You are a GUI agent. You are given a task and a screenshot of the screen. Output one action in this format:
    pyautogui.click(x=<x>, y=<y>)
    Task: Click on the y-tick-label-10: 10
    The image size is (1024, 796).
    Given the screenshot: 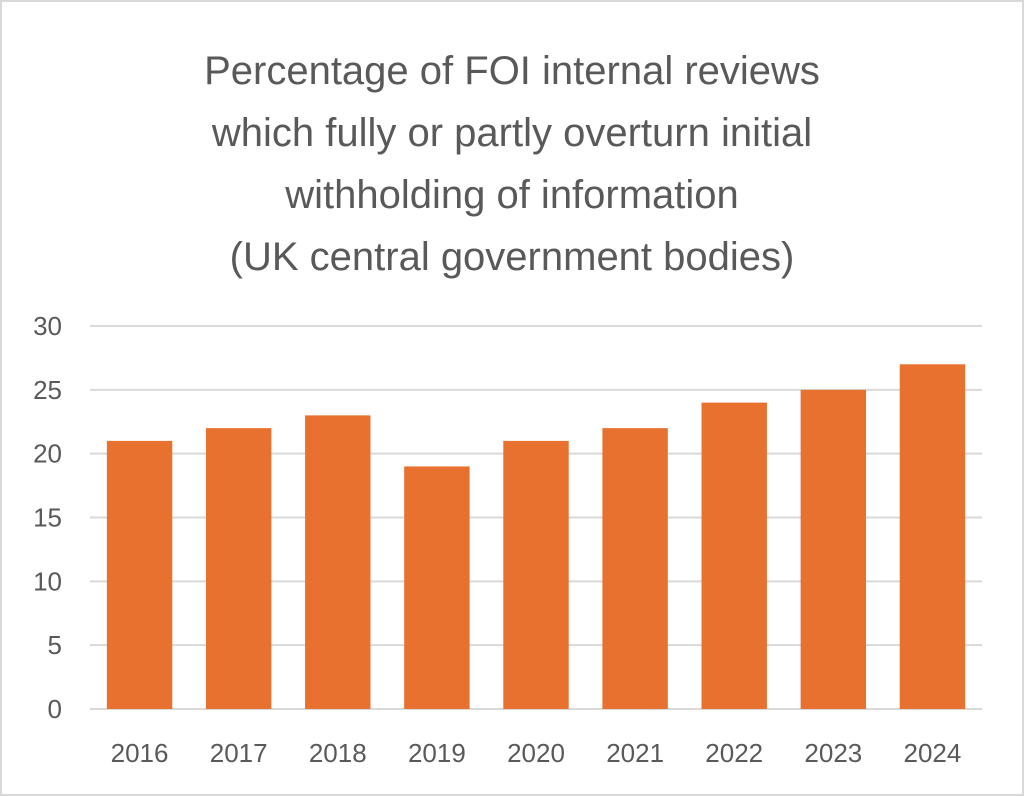 What is the action you would take?
    pyautogui.click(x=47, y=581)
    